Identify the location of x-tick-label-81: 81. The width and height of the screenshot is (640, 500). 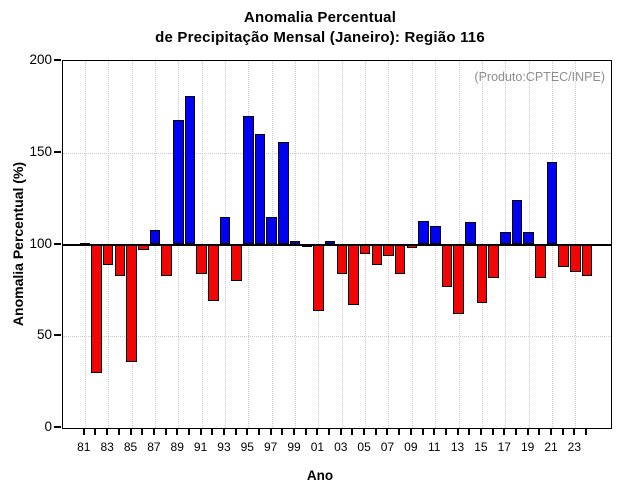
(84, 447).